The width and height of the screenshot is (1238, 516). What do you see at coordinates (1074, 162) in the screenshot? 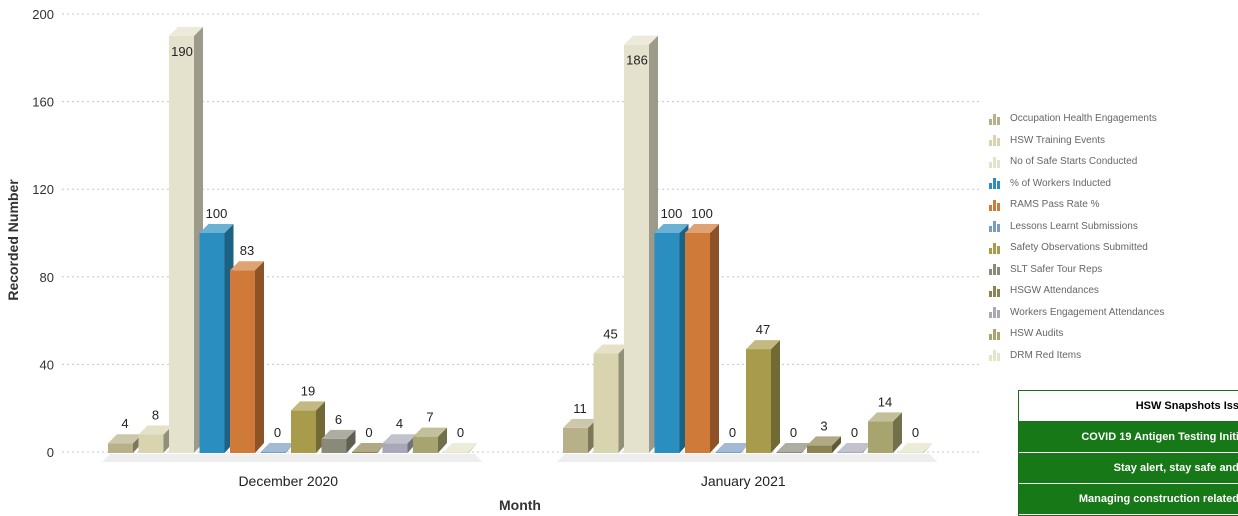
I see `legend-label: No of Safe Starts Conducted` at bounding box center [1074, 162].